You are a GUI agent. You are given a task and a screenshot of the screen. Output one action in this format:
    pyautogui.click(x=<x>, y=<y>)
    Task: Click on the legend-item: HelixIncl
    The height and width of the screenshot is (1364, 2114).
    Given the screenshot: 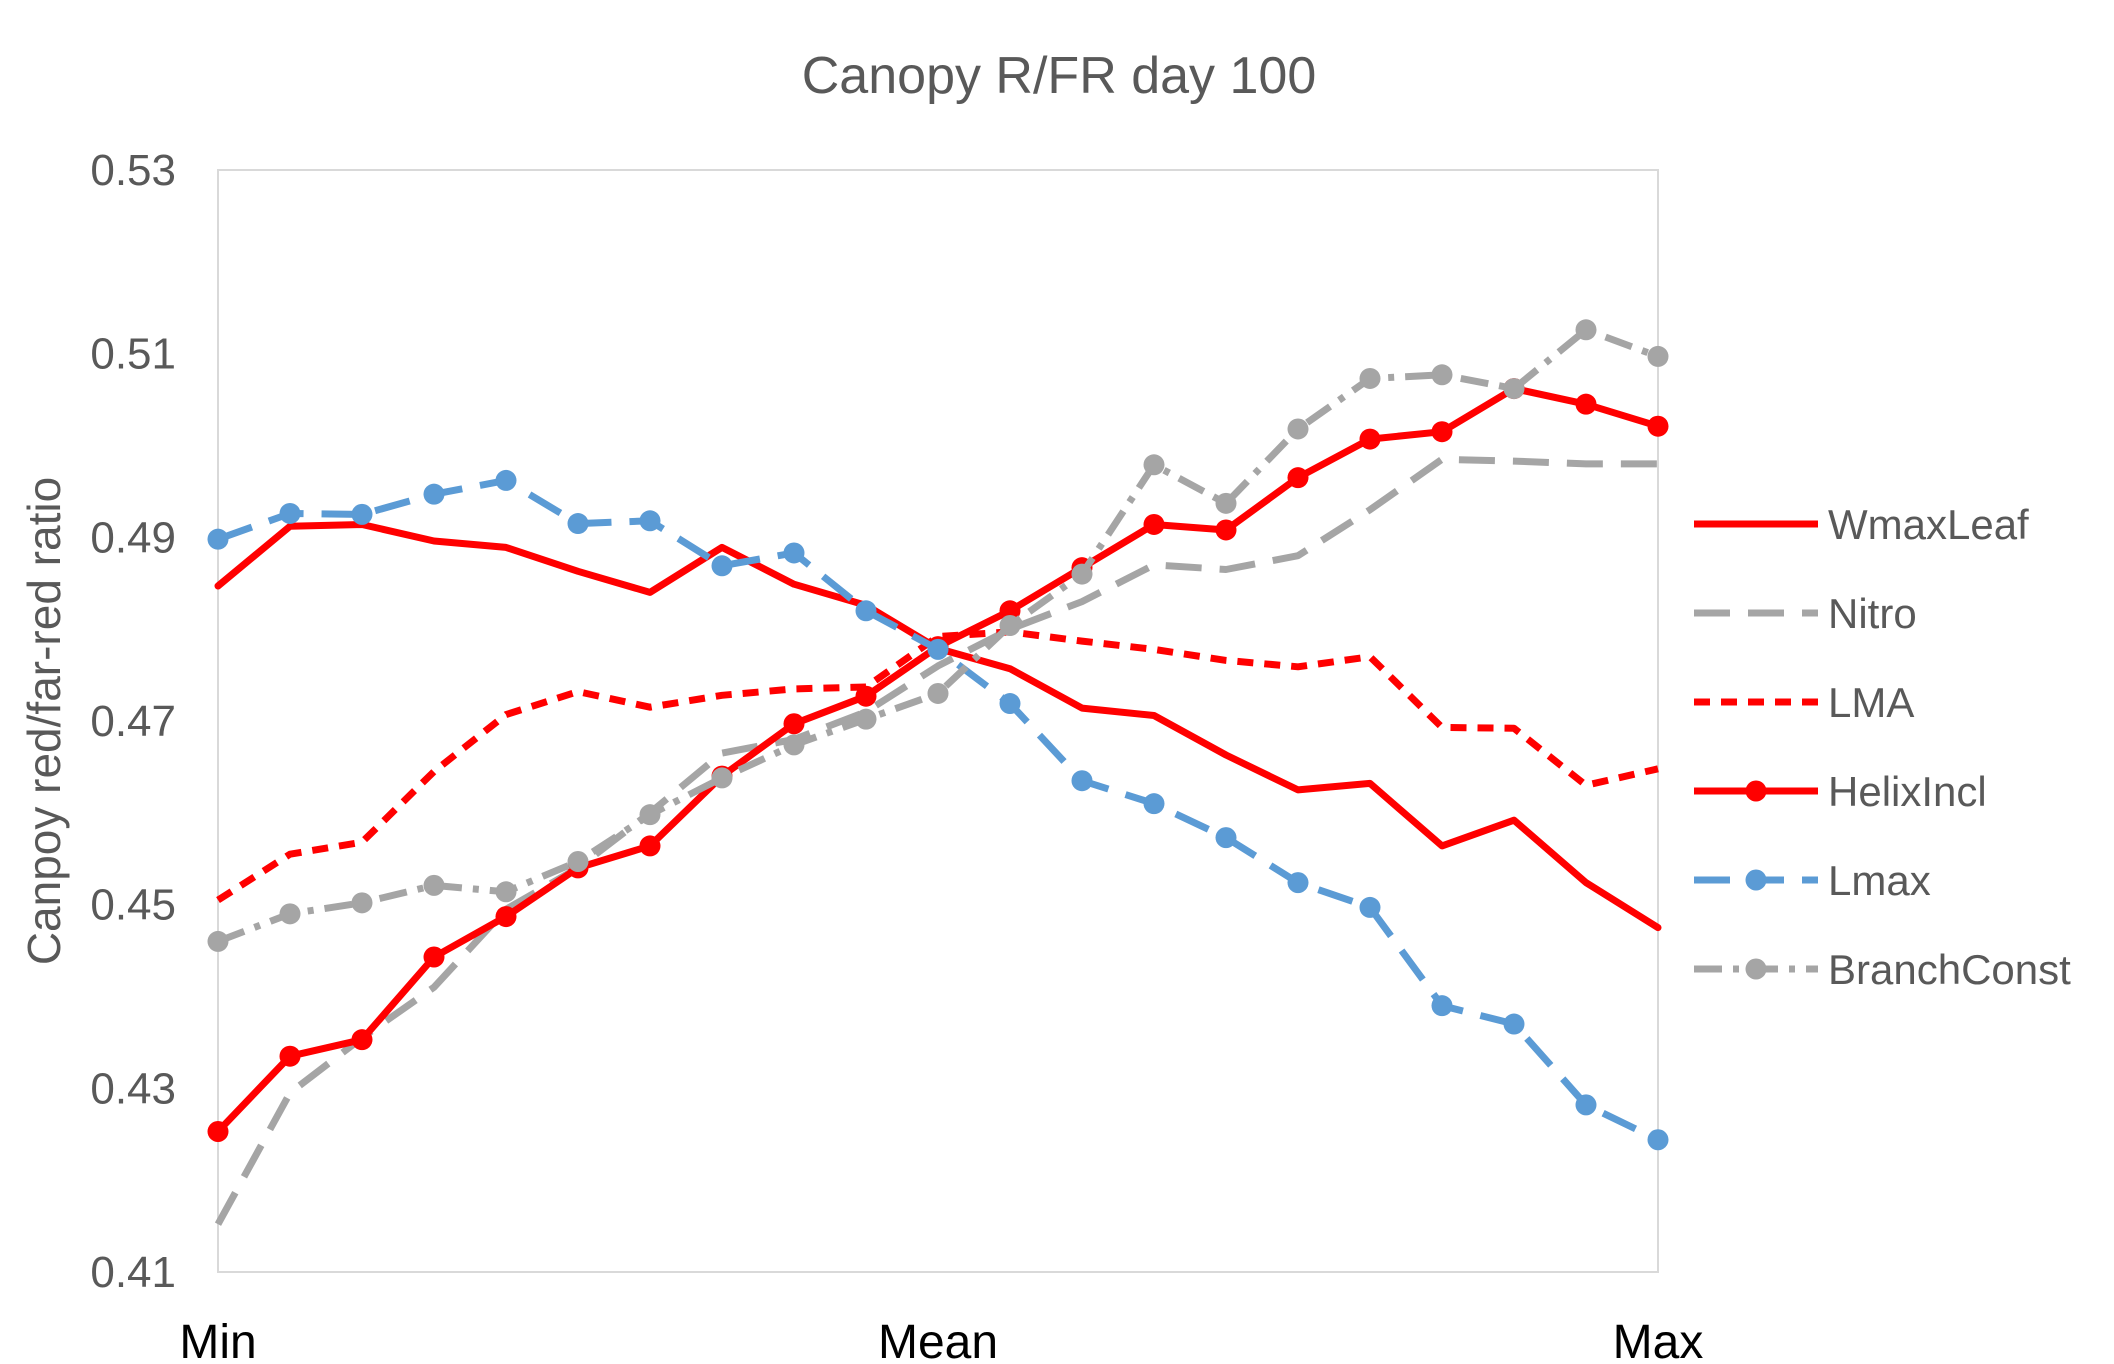 What is the action you would take?
    pyautogui.click(x=1840, y=791)
    